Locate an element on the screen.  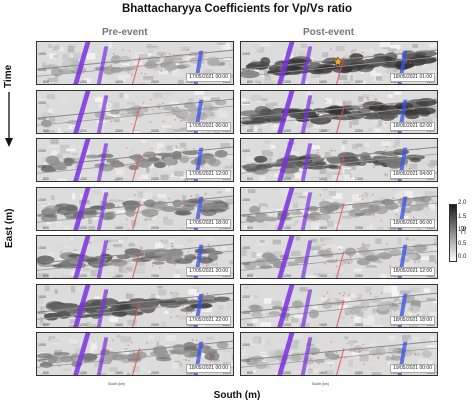
timestamp-label: 17/05/2021 20:00 is located at coordinates (208, 271).